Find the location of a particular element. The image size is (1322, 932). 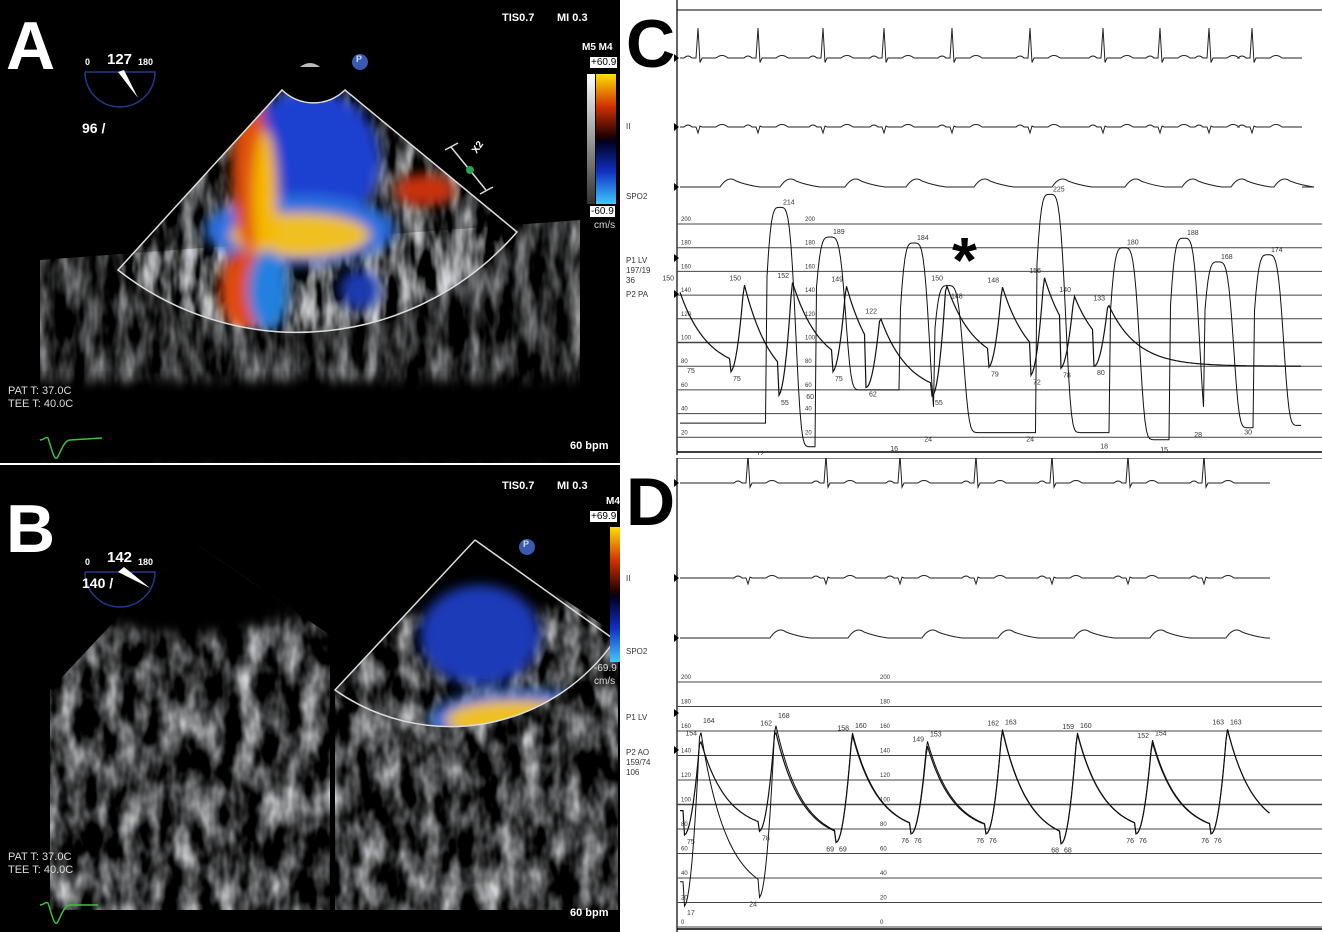

data-label: 80 is located at coordinates (1101, 373).